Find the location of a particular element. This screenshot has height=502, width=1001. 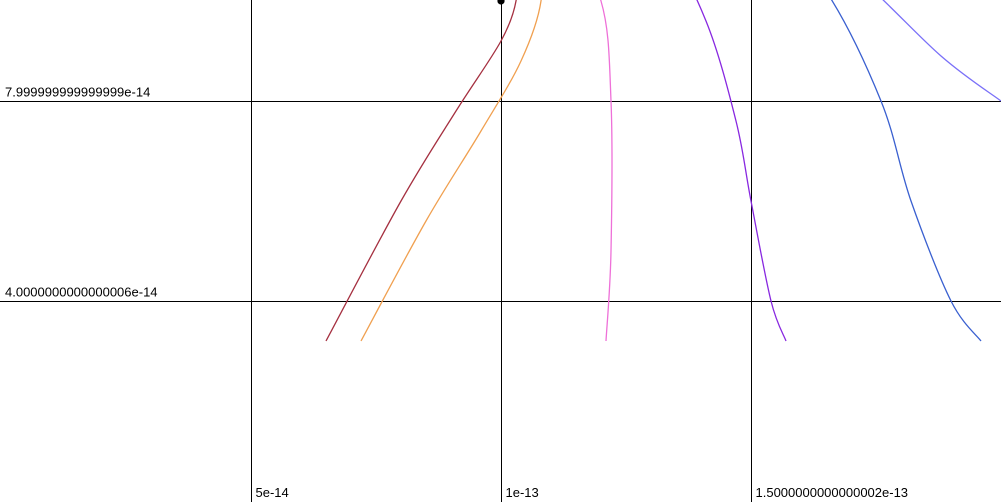

x-tick-label-0: 5e-14 is located at coordinates (272, 492).